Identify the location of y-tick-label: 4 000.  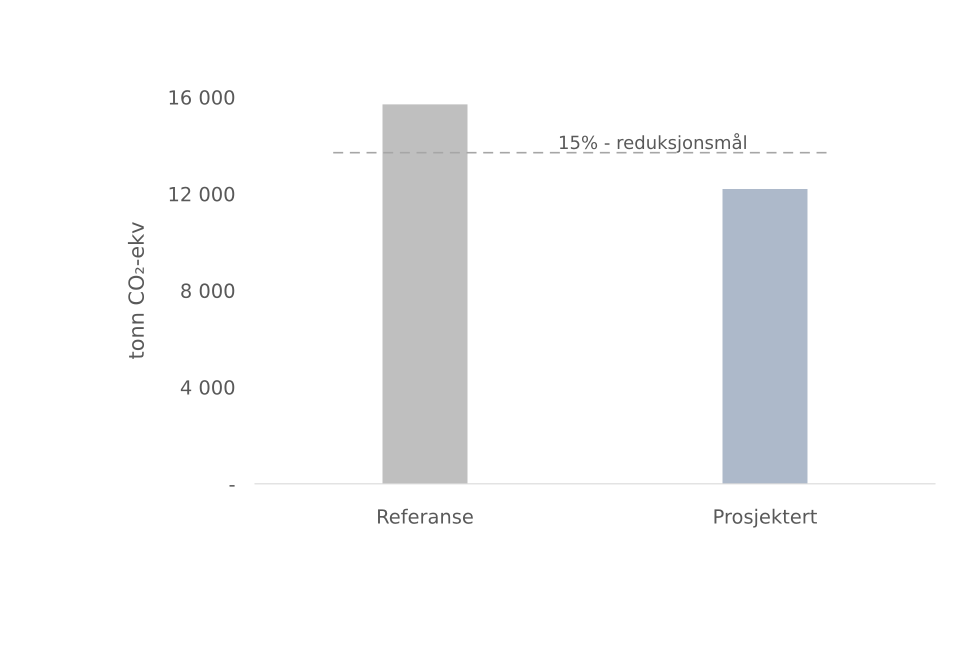
(207, 387).